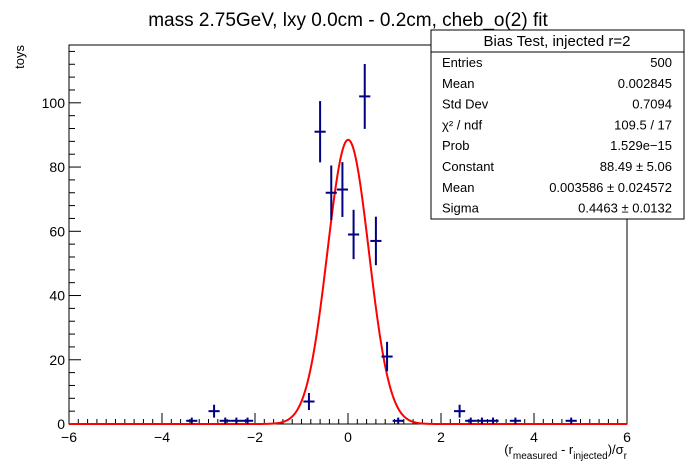 The height and width of the screenshot is (472, 696). What do you see at coordinates (625, 208) in the screenshot?
I see `stats-row-value: 0.4463 ± 0.0132` at bounding box center [625, 208].